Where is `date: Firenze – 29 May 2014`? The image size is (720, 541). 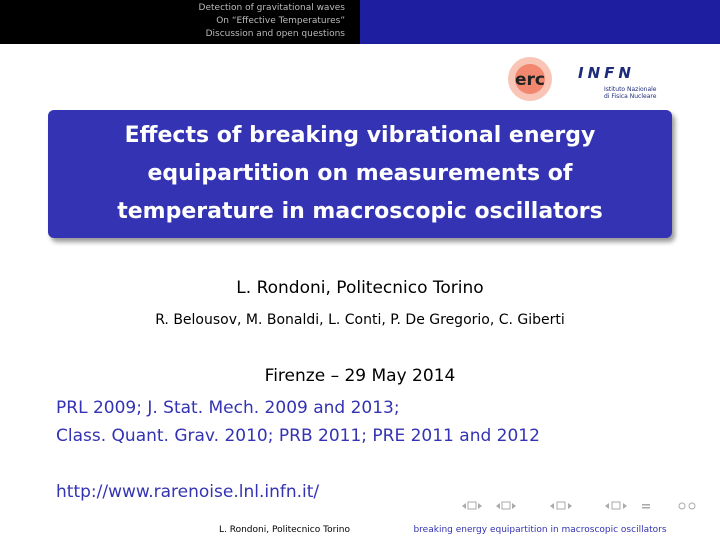
date: Firenze – 29 May 2014 is located at coordinates (360, 376).